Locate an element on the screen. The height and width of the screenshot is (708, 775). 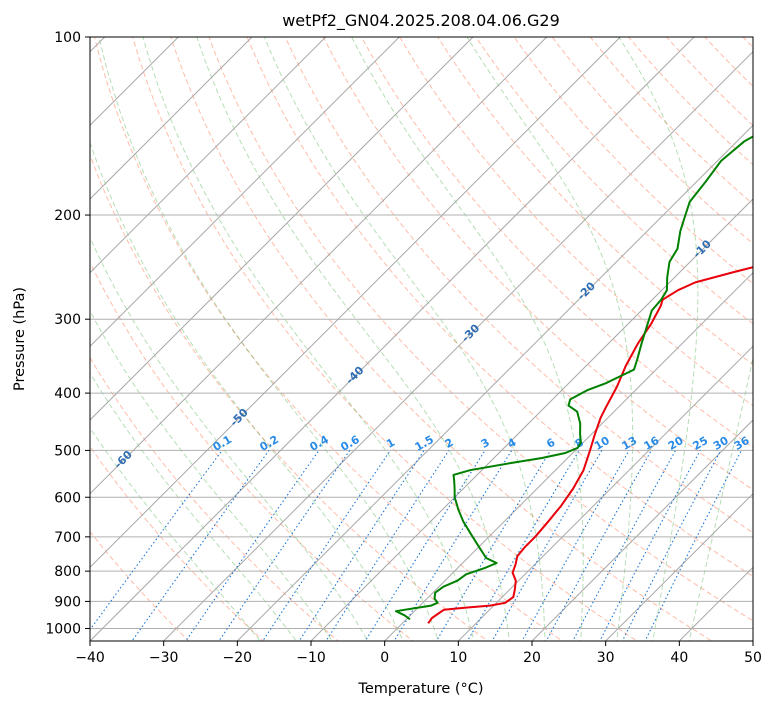
y-tick-label: 100 is located at coordinates (67, 38).